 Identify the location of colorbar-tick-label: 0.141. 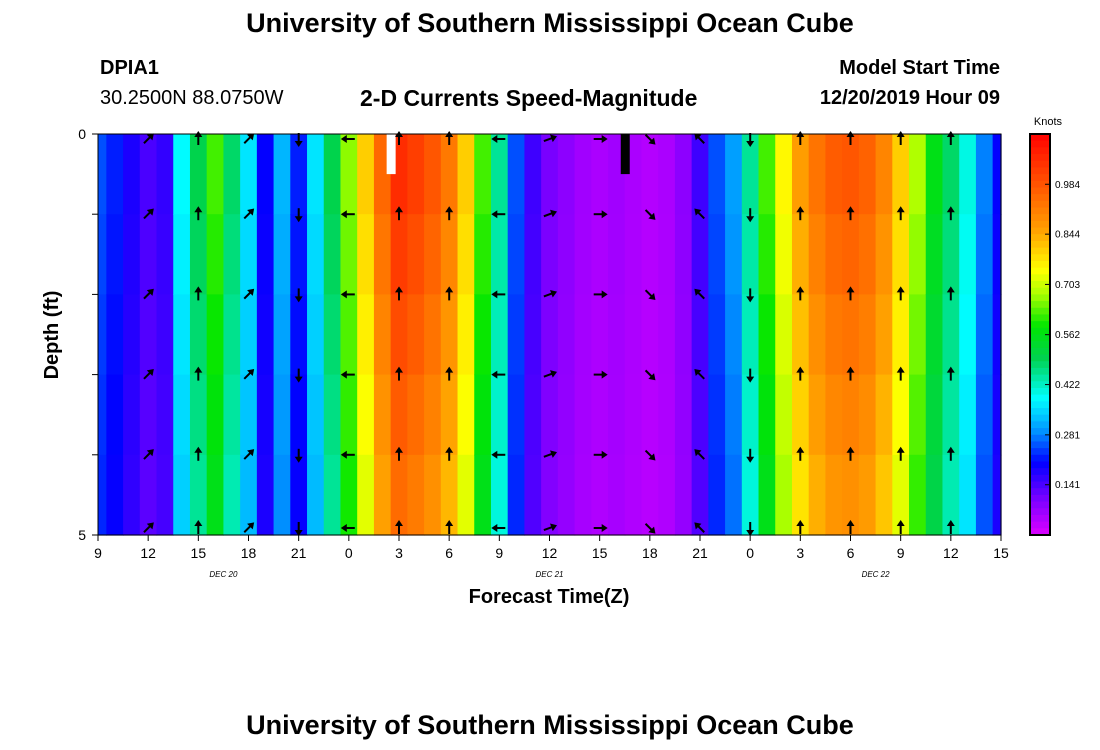
(1067, 485).